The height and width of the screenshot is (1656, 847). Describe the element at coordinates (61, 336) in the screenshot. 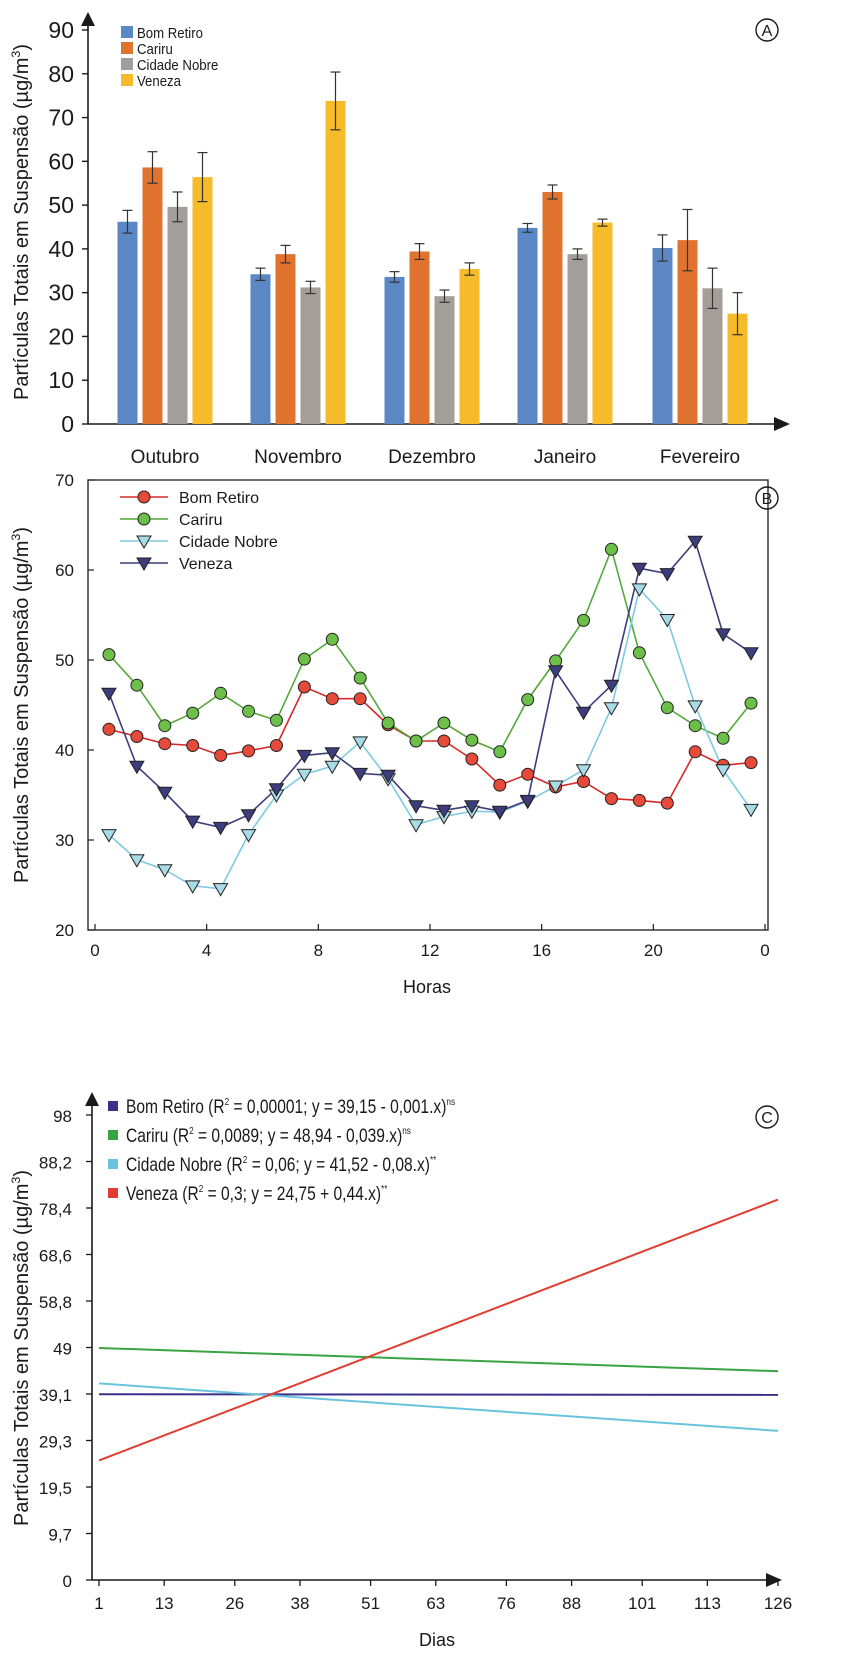

I see `y-tick-label: 20` at that location.